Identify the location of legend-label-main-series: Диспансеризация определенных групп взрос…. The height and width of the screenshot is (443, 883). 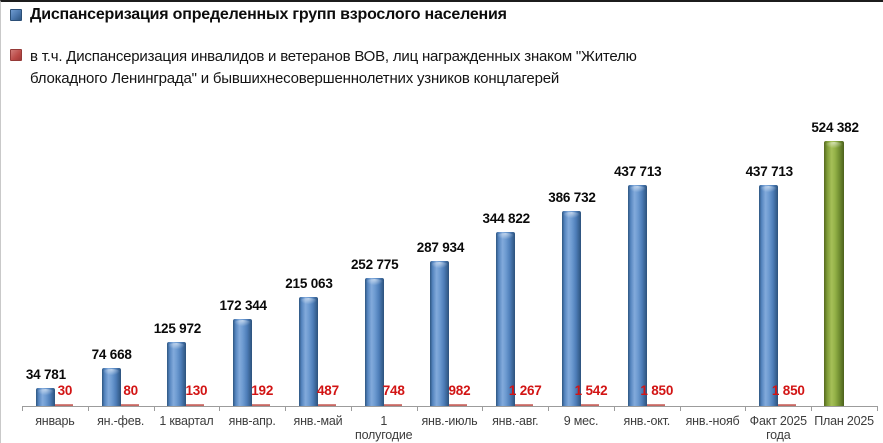
(268, 14).